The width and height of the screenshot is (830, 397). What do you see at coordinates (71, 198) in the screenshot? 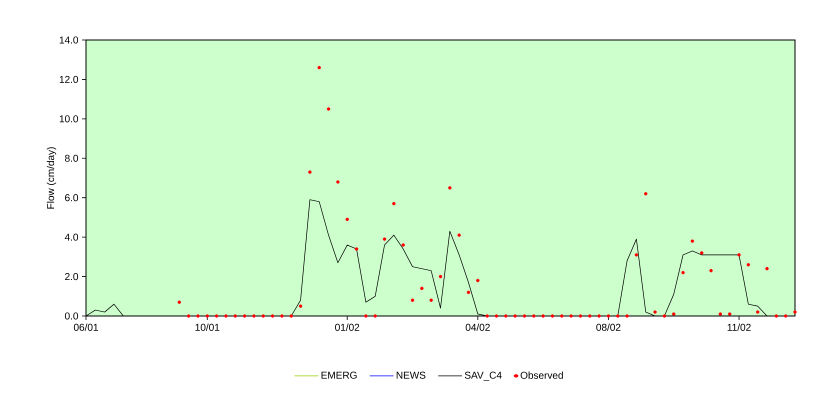
I see `y-tick-label: 6.0` at bounding box center [71, 198].